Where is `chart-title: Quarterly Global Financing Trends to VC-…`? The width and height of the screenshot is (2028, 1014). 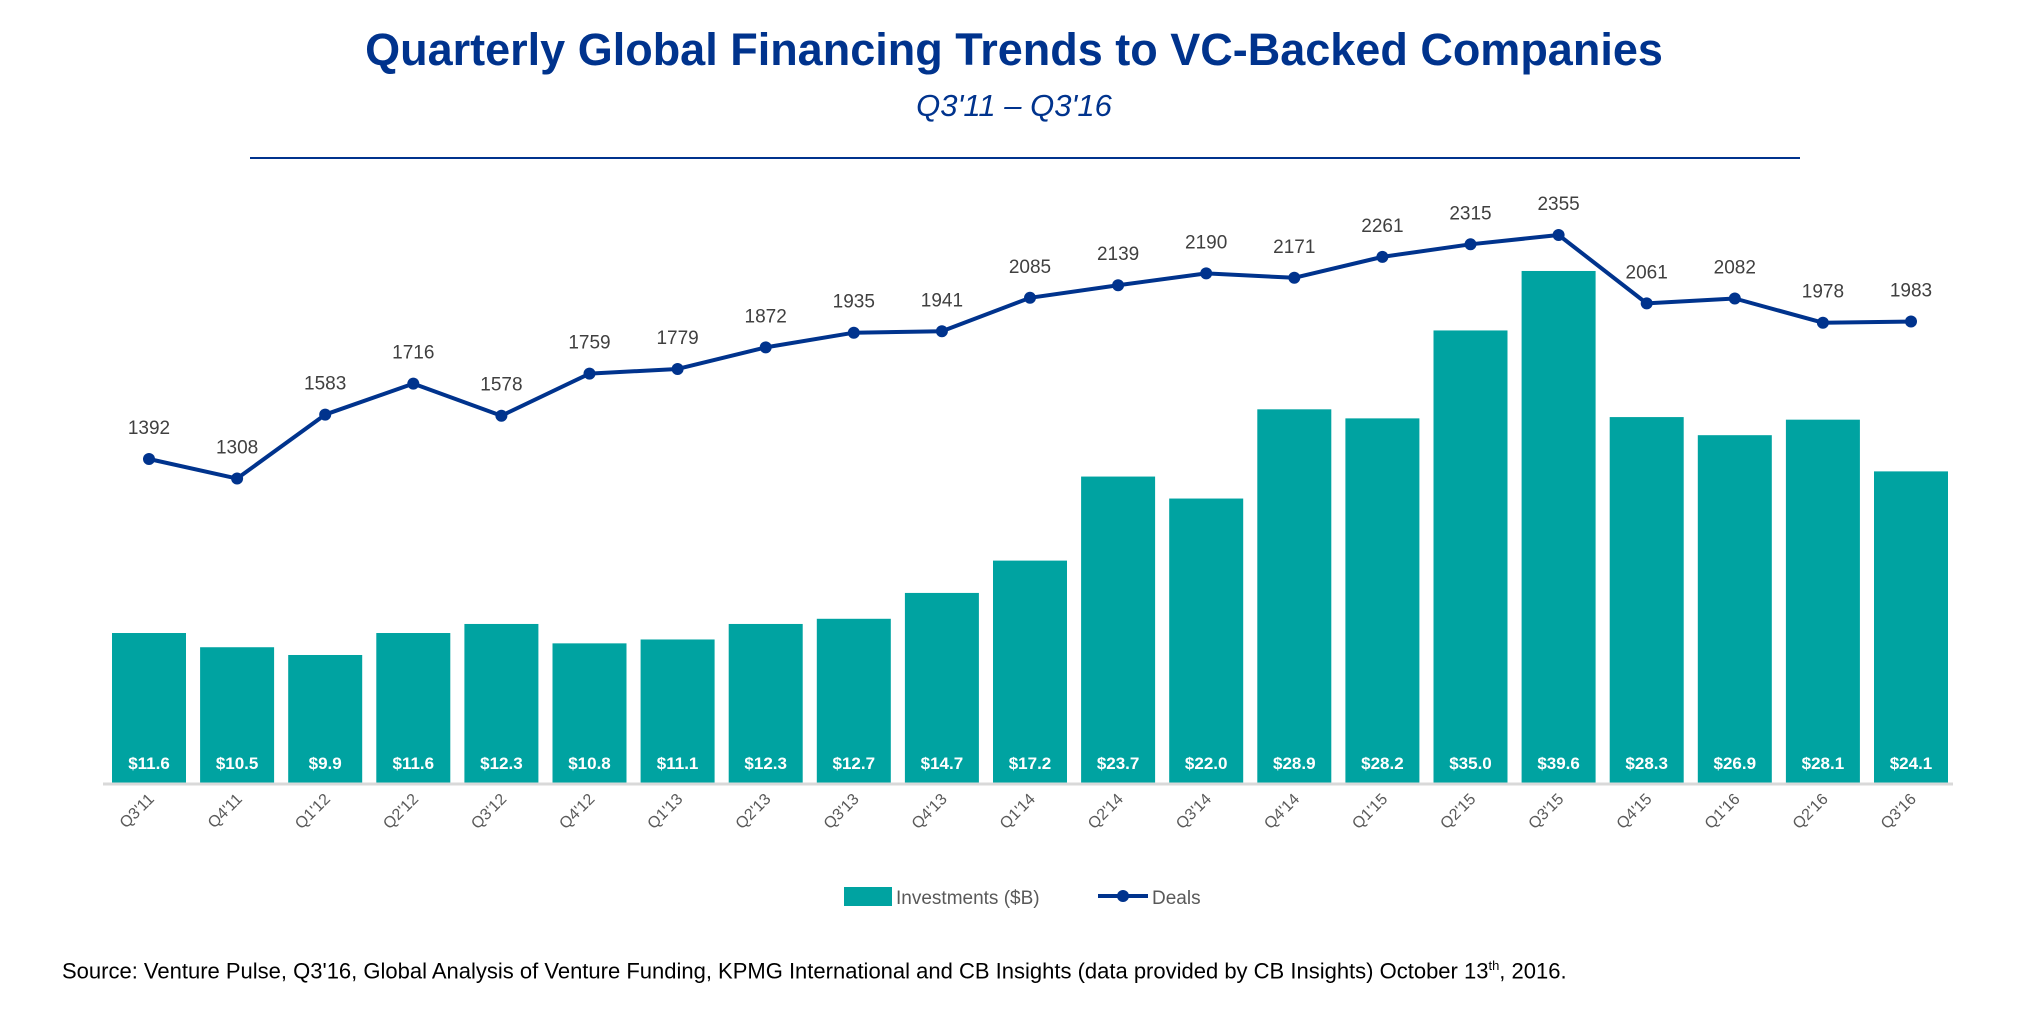 chart-title: Quarterly Global Financing Trends to VC-… is located at coordinates (1014, 49).